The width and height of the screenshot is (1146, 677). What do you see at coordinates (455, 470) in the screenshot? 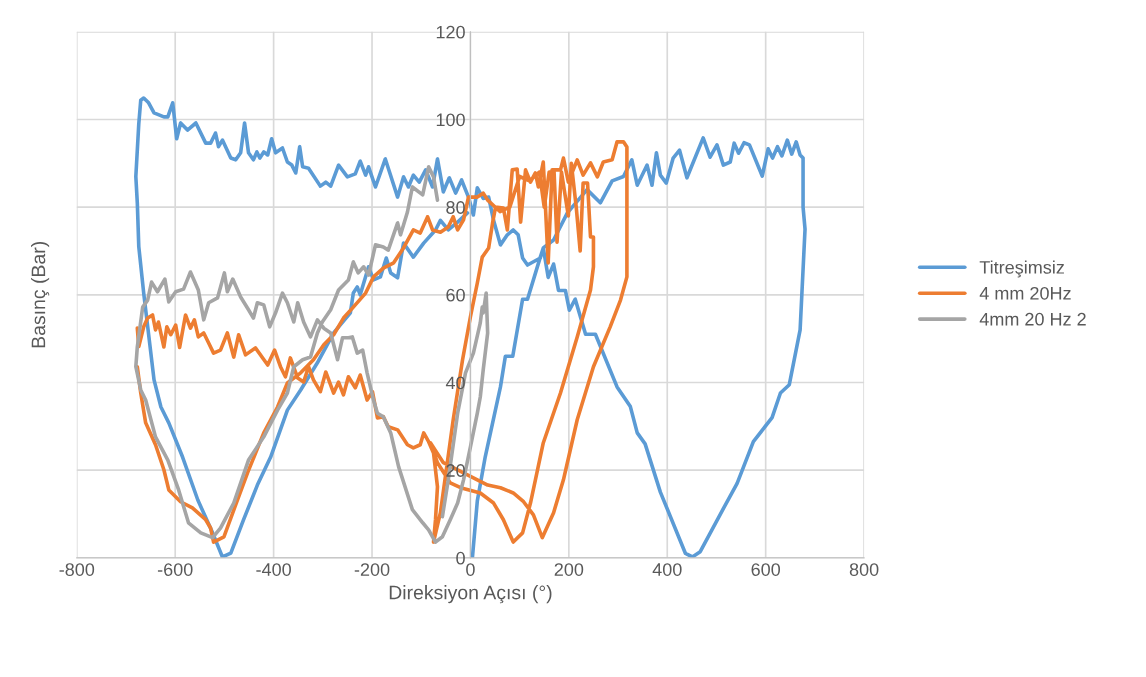
I see `y-tick-label: 20` at bounding box center [455, 470].